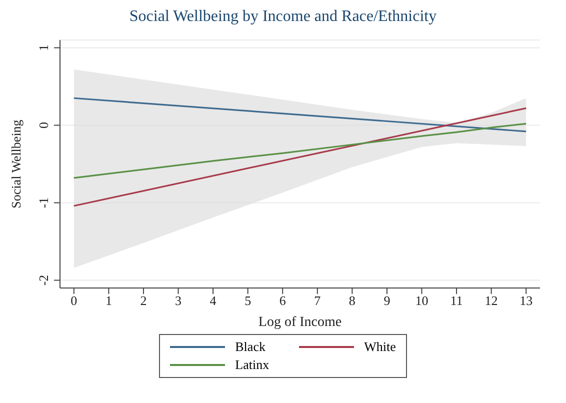  Describe the element at coordinates (43, 202) in the screenshot. I see `y-tick-label: -1` at that location.